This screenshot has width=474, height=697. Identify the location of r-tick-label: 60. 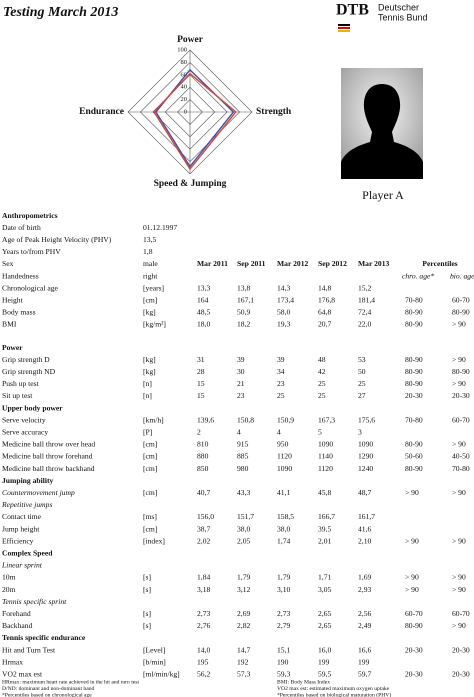
(184, 74).